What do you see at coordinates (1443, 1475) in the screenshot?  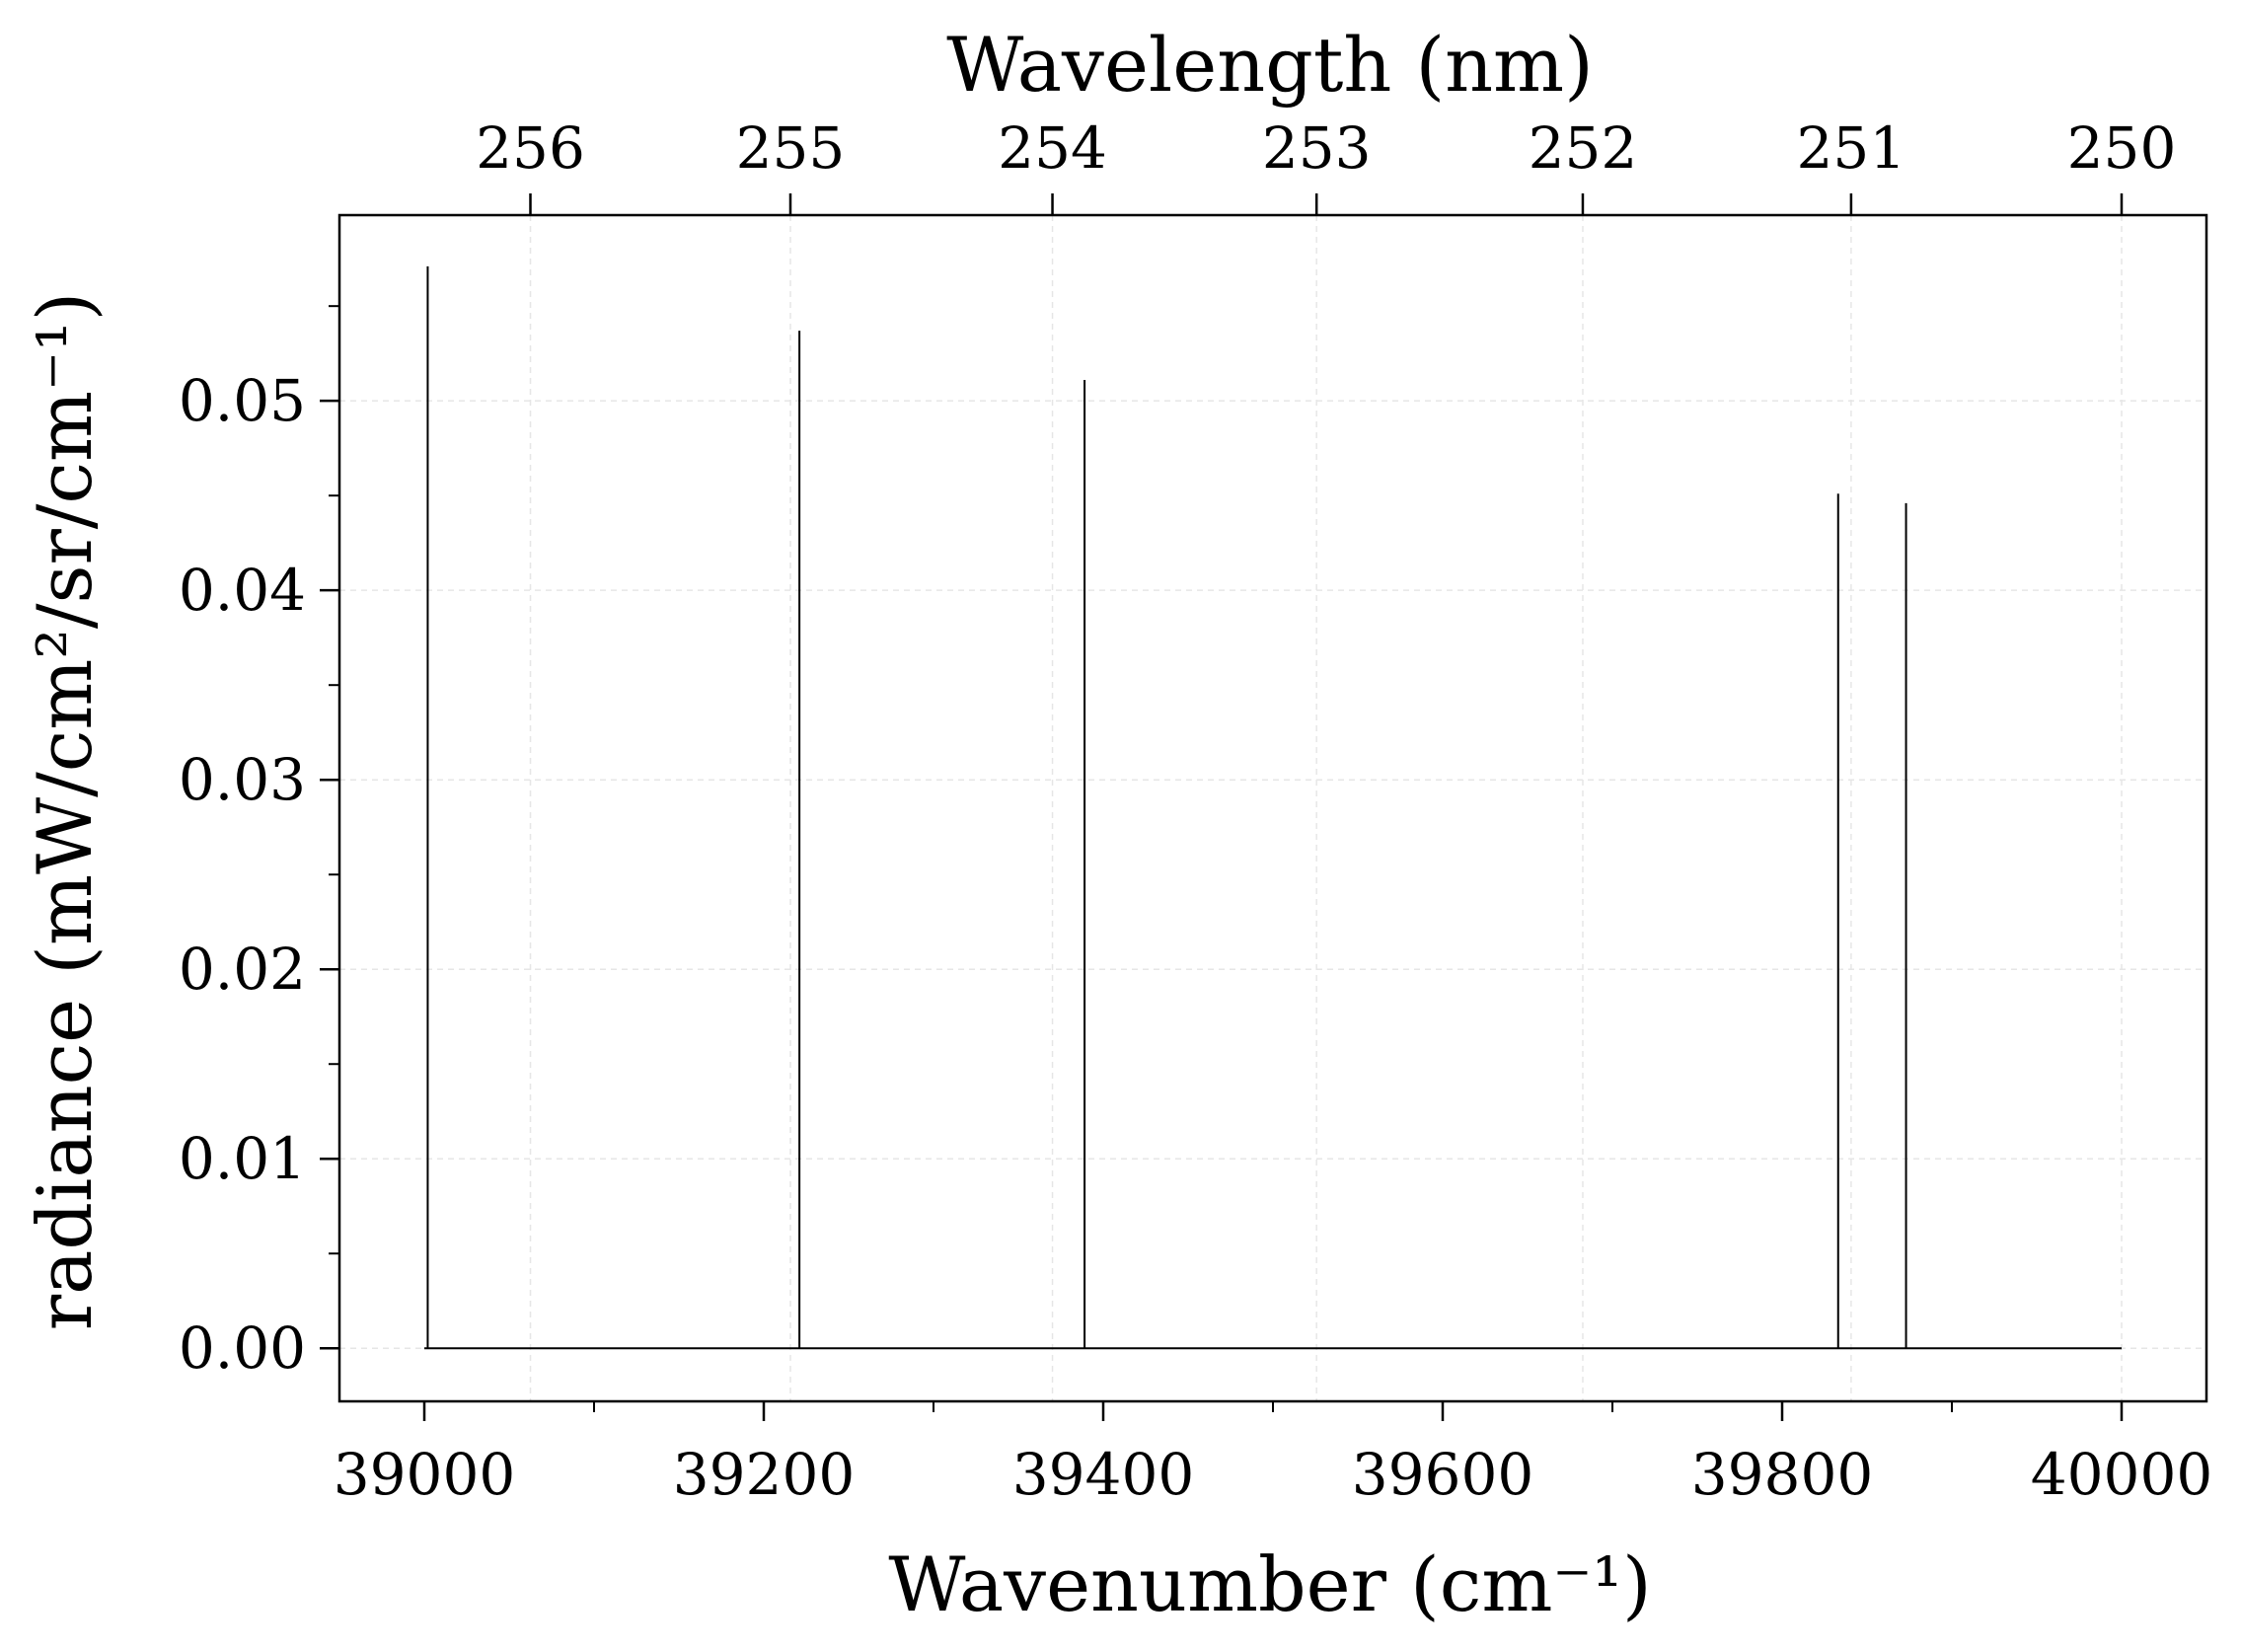 I see `x-tick-label: 39600` at bounding box center [1443, 1475].